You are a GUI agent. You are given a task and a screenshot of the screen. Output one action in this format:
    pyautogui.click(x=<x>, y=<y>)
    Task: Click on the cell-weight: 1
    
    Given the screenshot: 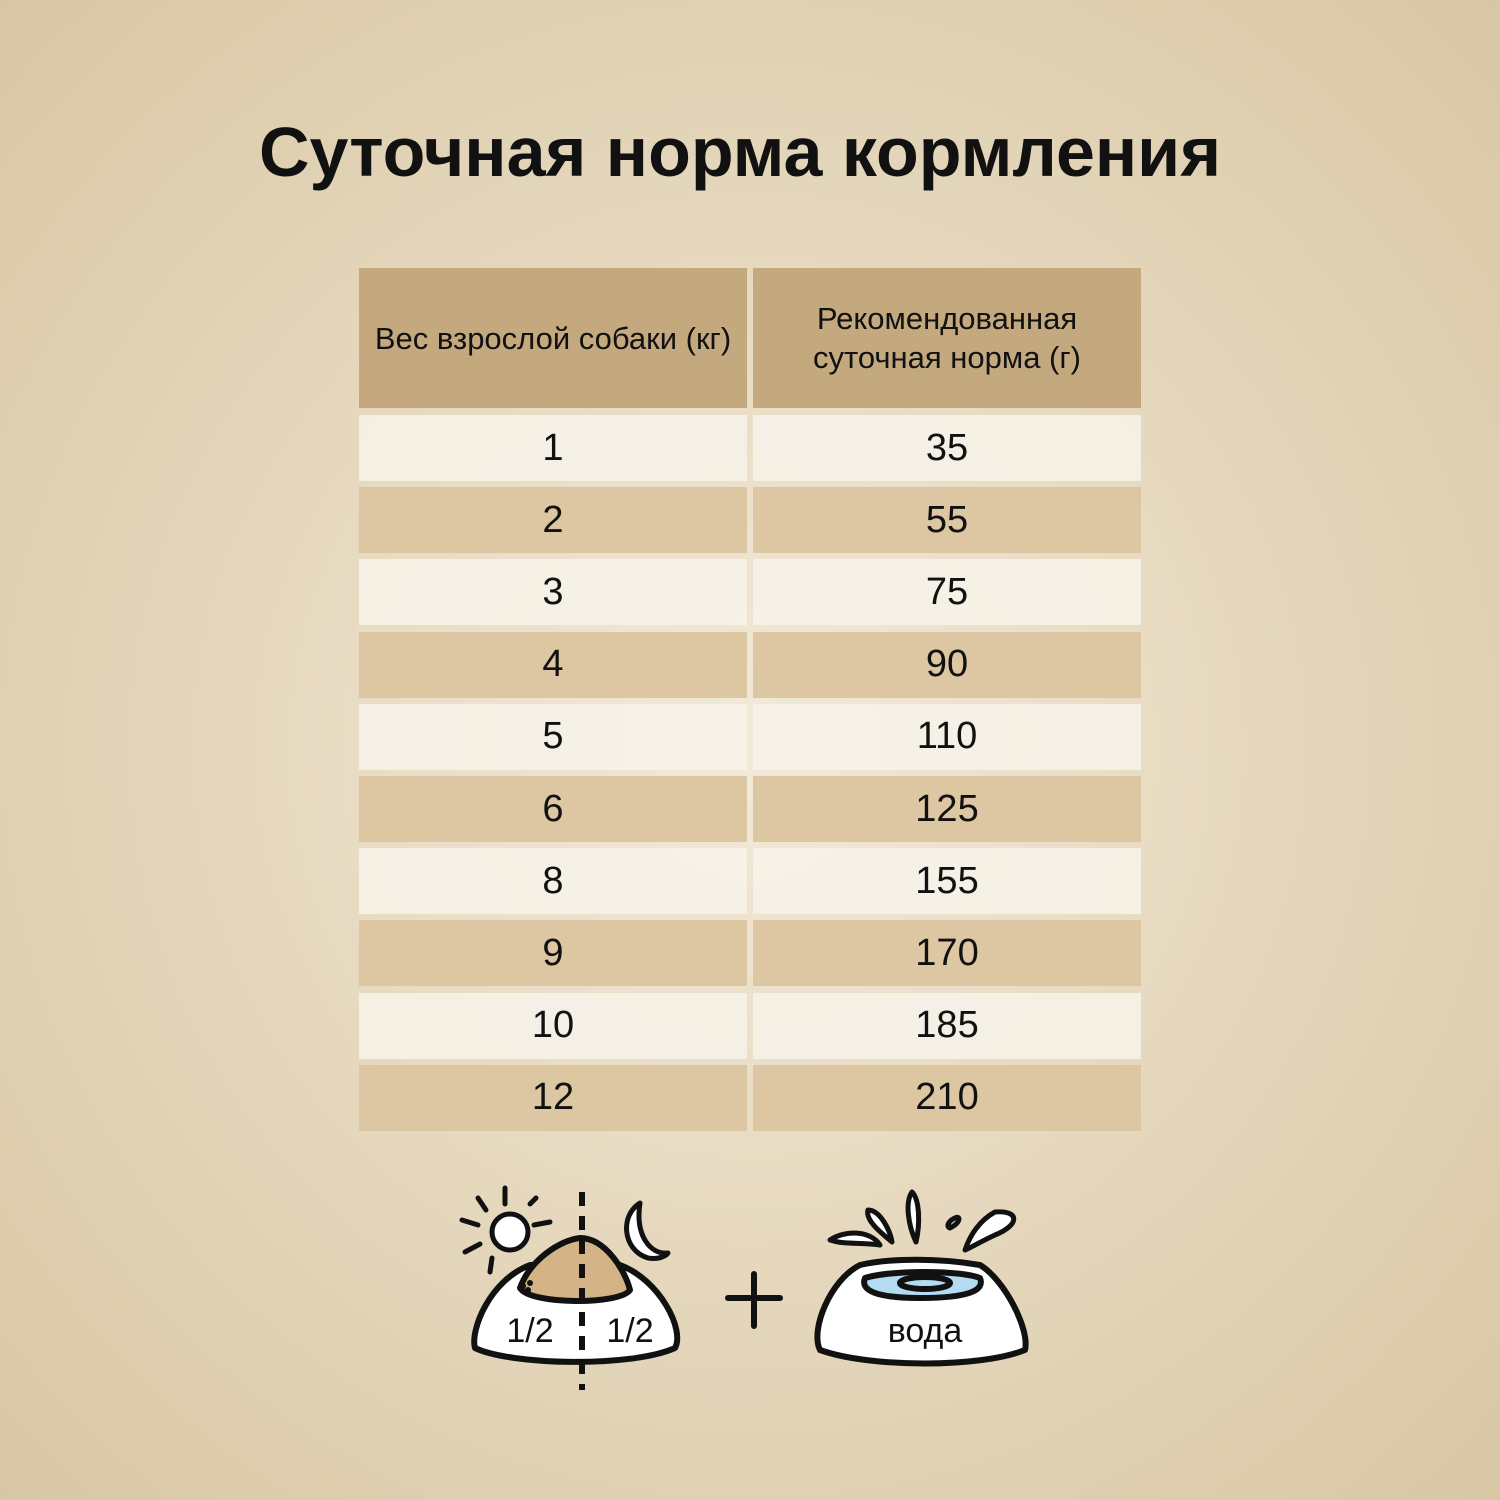 What is the action you would take?
    pyautogui.click(x=553, y=448)
    